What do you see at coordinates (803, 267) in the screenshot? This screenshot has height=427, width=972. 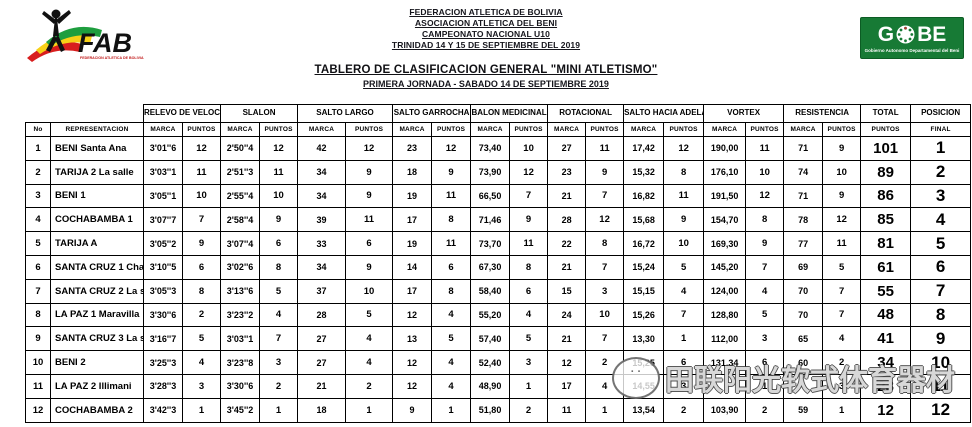 I see `marca-cell: 69` at bounding box center [803, 267].